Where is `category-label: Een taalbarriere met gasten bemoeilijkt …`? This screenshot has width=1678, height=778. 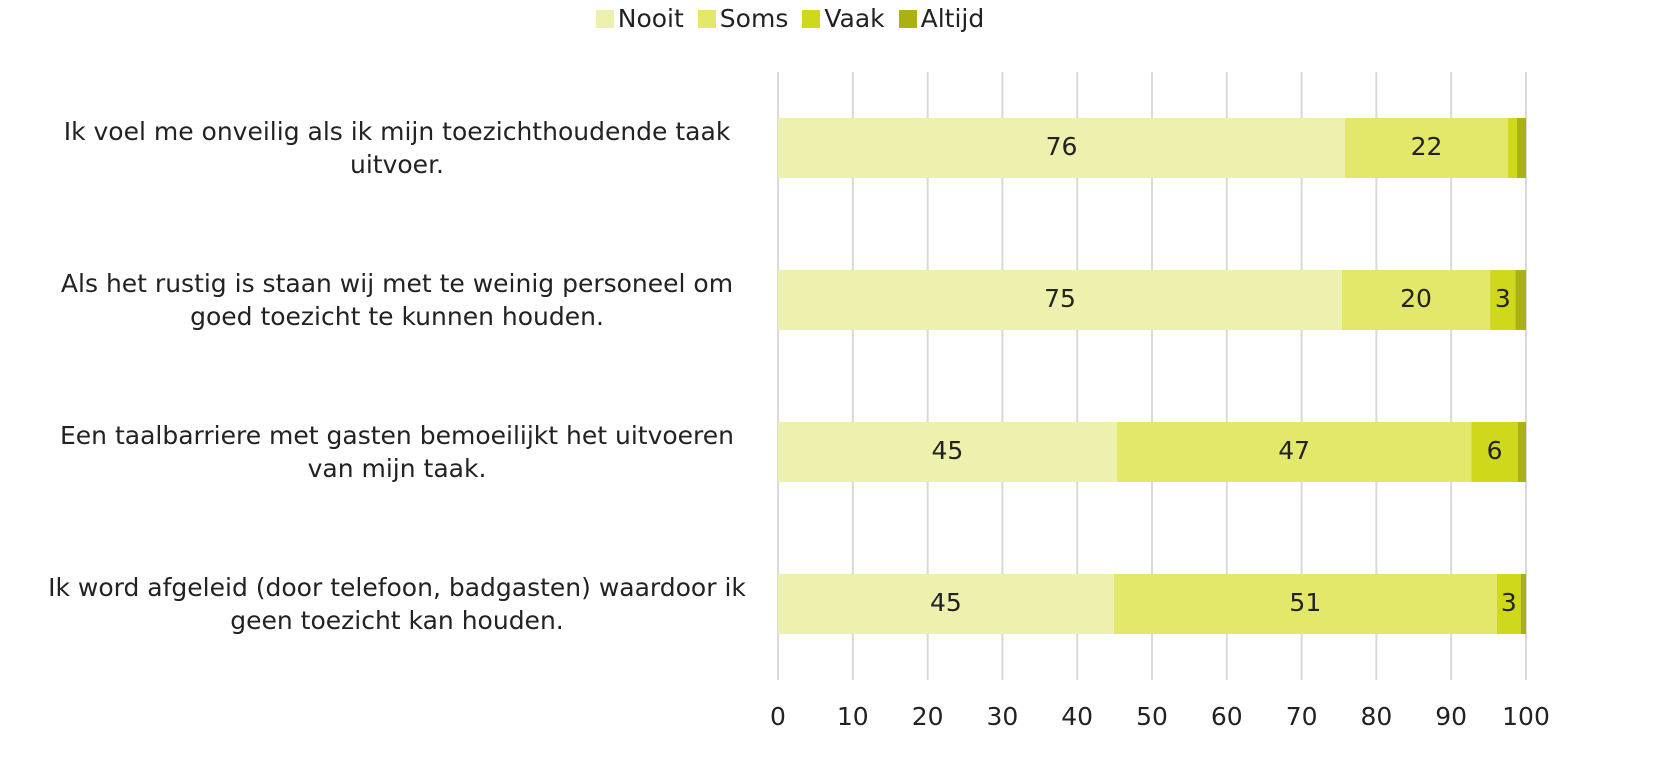
category-label: Een taalbarriere met gasten bemoeilijkt … is located at coordinates (397, 452).